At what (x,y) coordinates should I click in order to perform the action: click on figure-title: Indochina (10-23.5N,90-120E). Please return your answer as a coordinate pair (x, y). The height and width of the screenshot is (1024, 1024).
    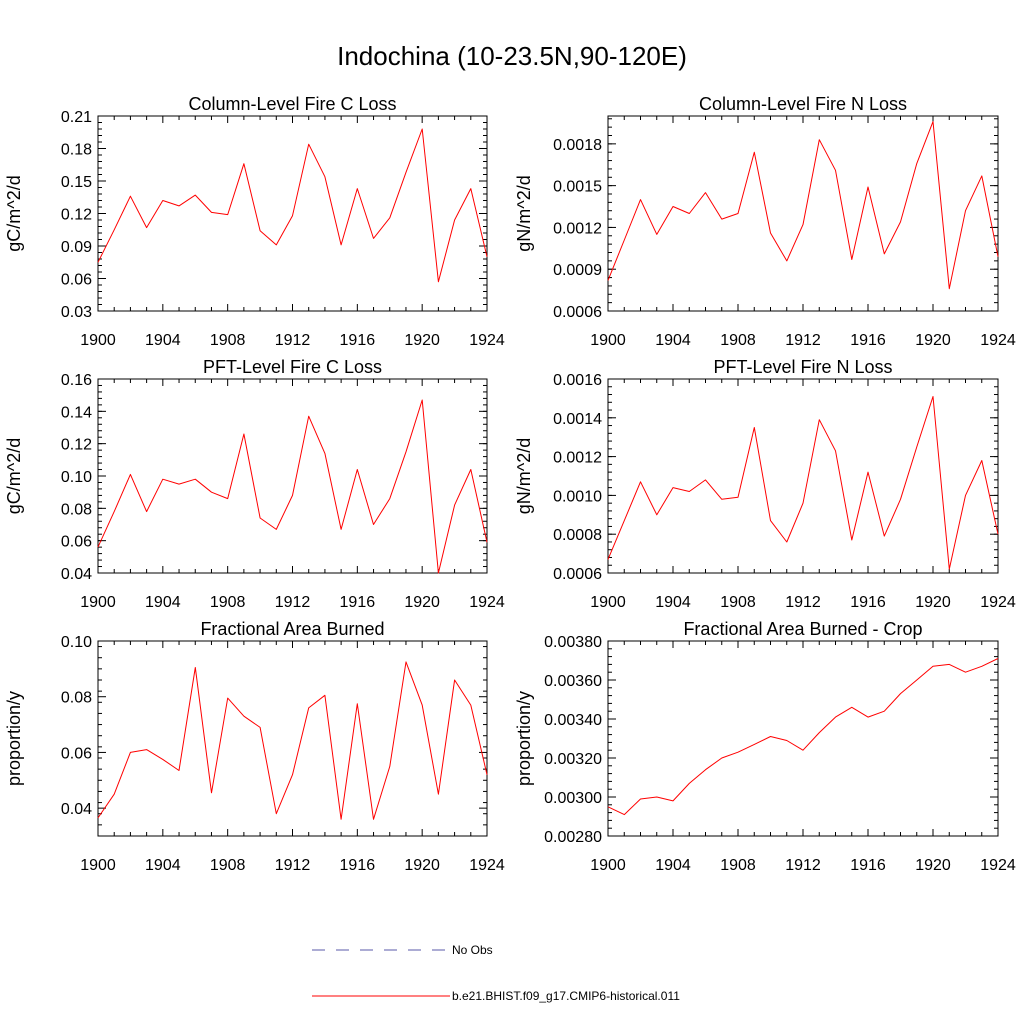
    Looking at the image, I should click on (512, 56).